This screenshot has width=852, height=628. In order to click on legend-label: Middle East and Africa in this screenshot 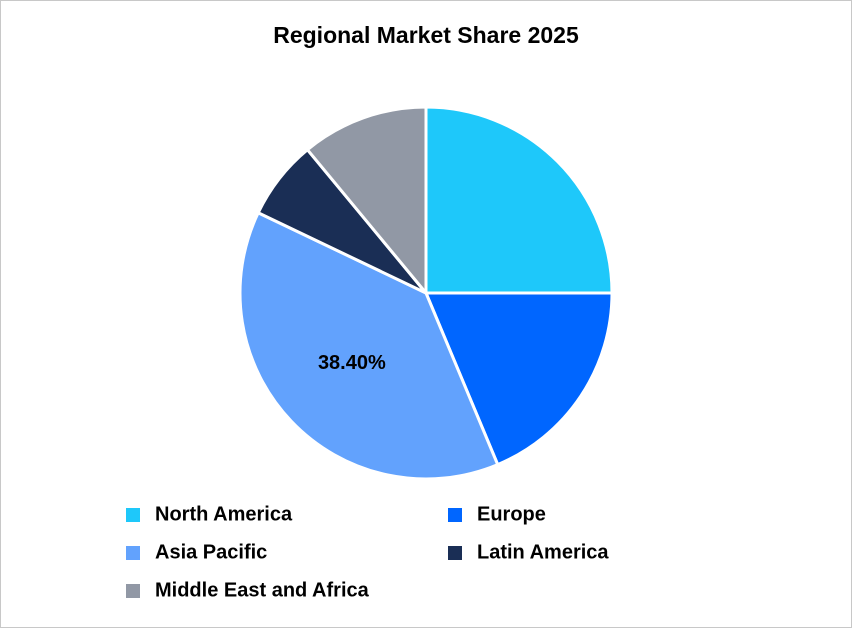, I will do `click(262, 590)`.